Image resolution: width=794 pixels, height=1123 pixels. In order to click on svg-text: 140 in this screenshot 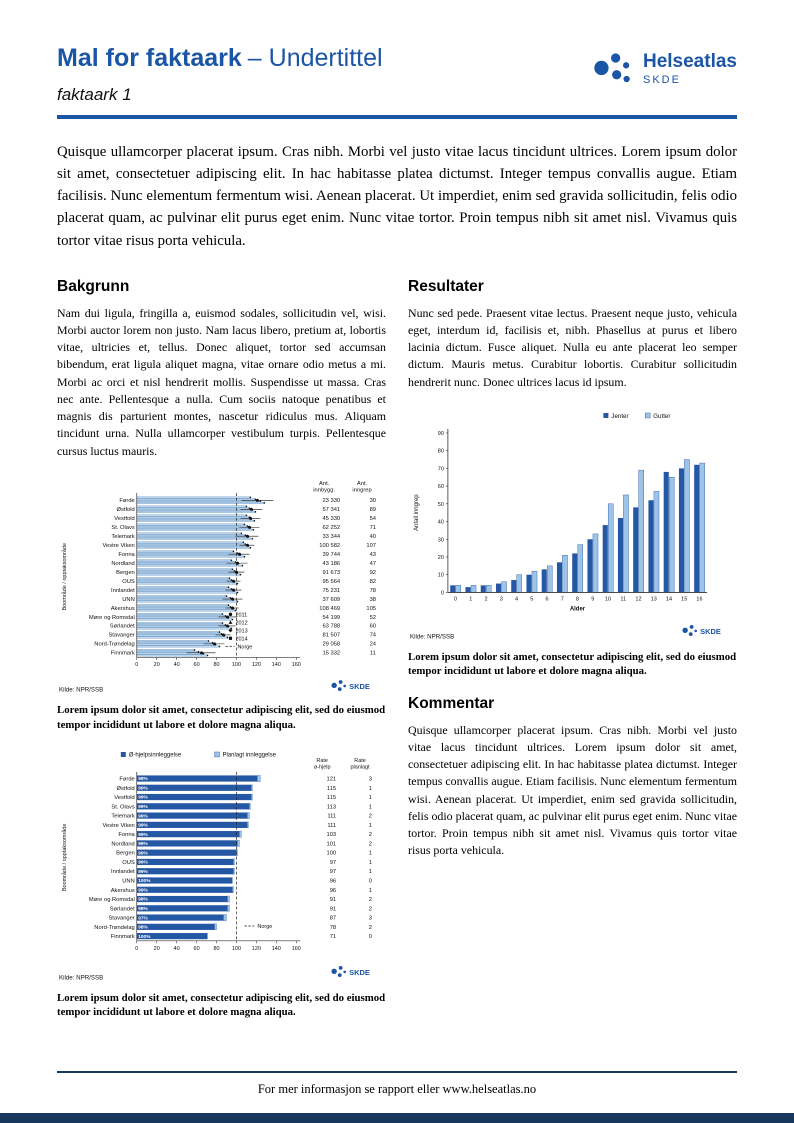, I will do `click(276, 949)`.